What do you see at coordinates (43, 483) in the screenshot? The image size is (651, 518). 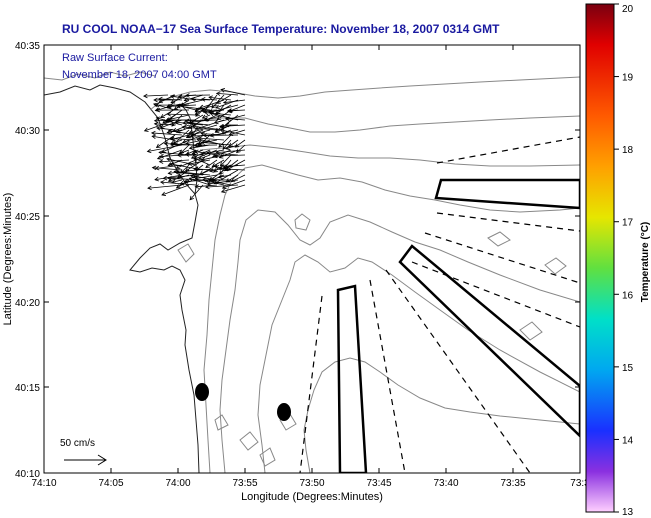 I see `x-tick-label: 74:10` at bounding box center [43, 483].